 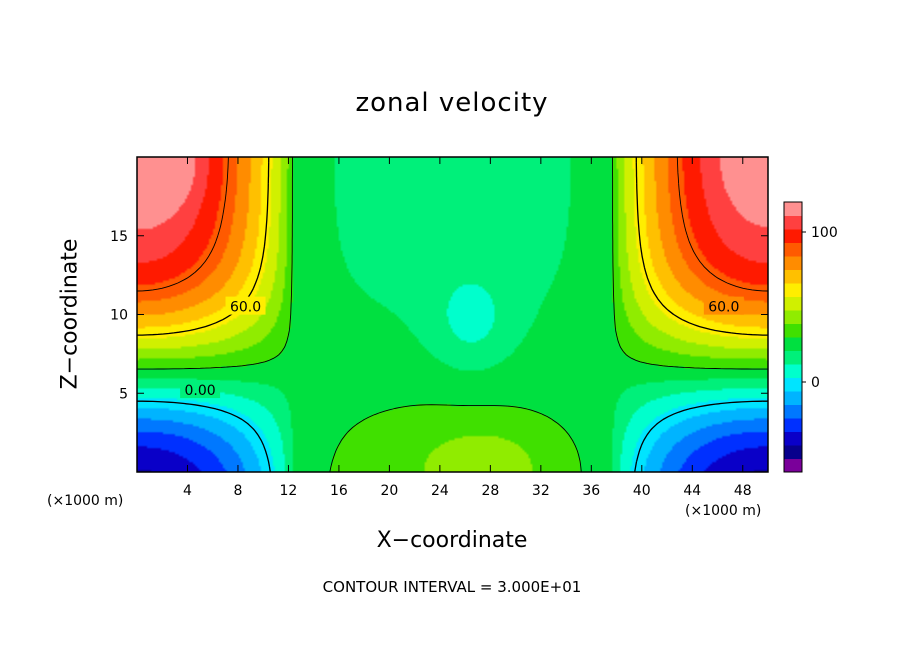 What do you see at coordinates (743, 491) in the screenshot?
I see `x-tick-label: 48` at bounding box center [743, 491].